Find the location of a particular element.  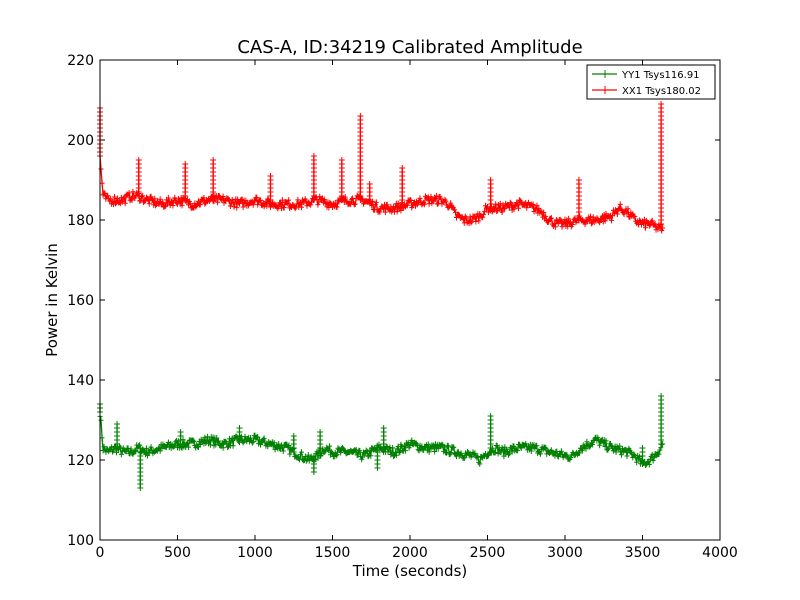

legend-entry-1: XX1 Tsys180.02 is located at coordinates (646, 91).